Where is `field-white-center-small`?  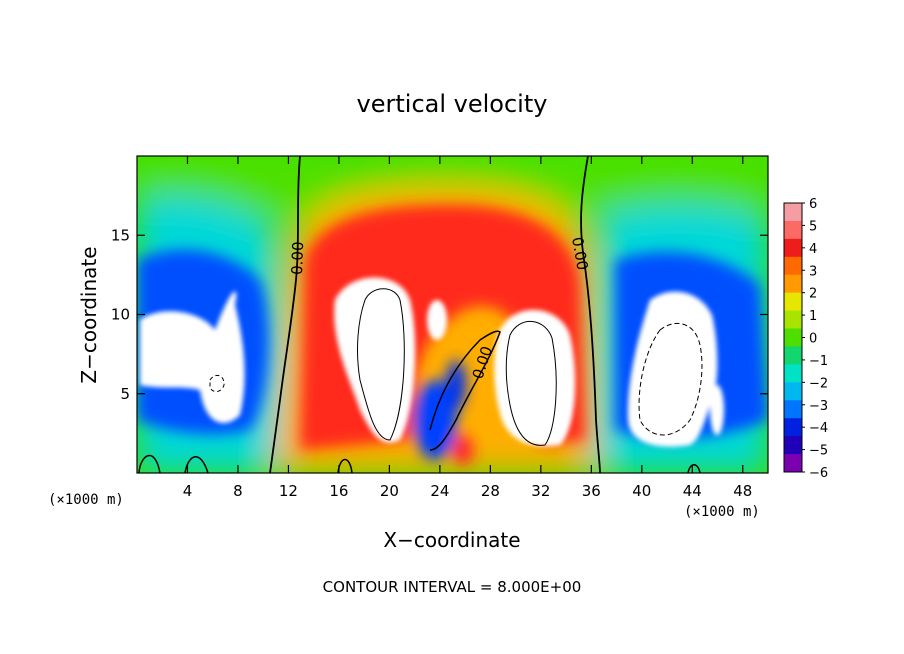
field-white-center-small is located at coordinates (437, 320).